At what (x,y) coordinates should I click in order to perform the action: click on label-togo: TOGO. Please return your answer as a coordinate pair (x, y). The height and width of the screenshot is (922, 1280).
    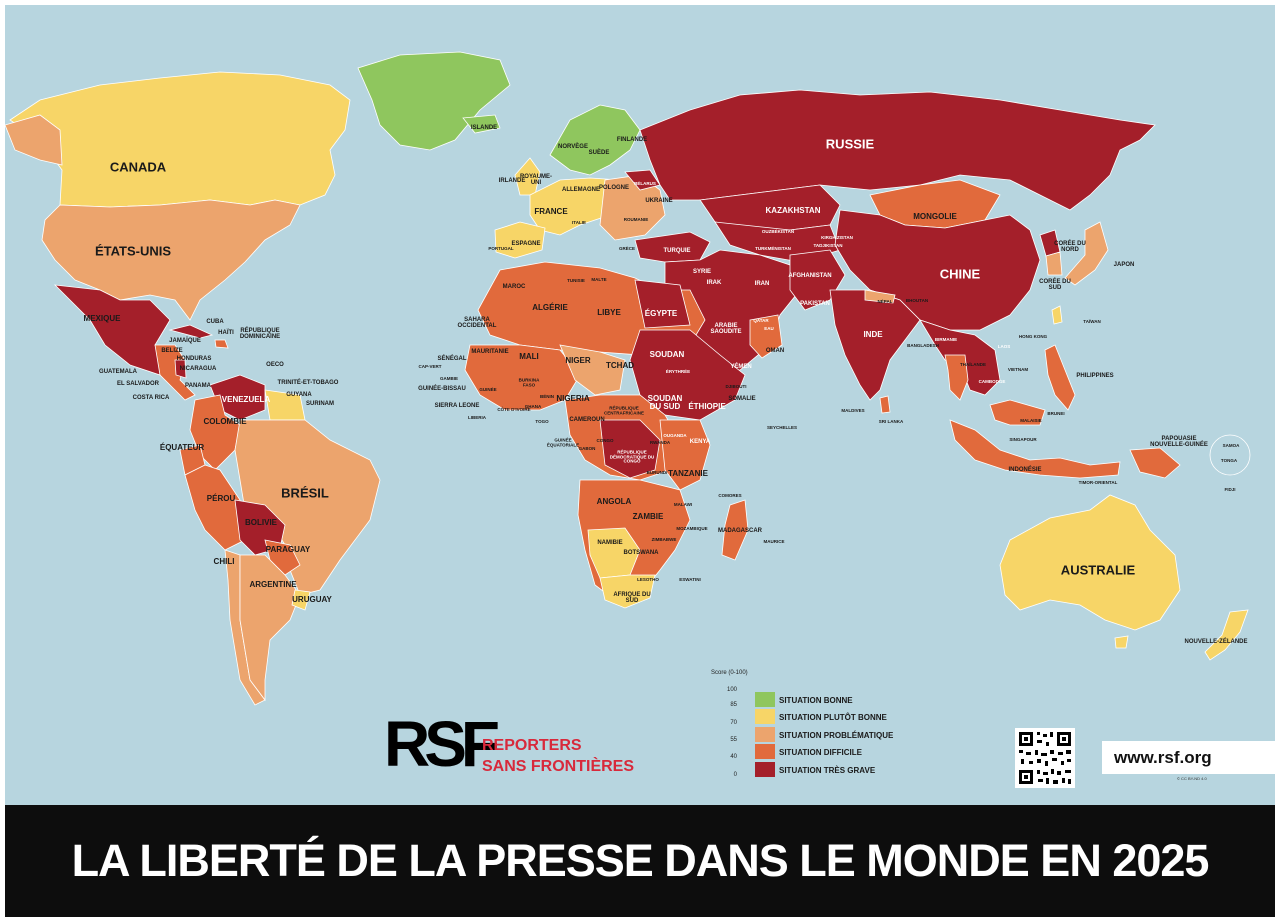
    Looking at the image, I should click on (542, 421).